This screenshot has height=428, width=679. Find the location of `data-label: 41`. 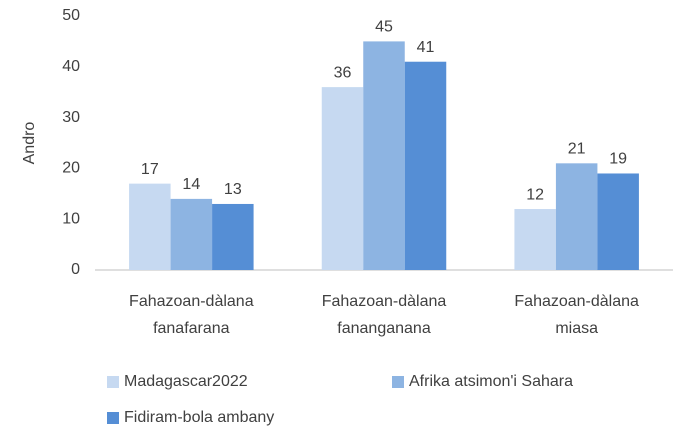

data-label: 41 is located at coordinates (426, 47).